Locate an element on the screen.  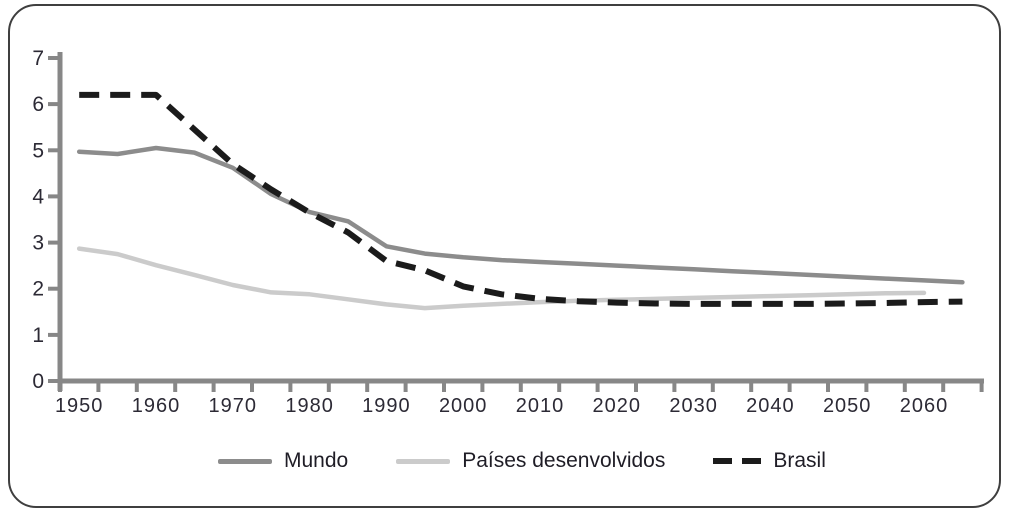
x-tick-label: 1950 is located at coordinates (79, 406).